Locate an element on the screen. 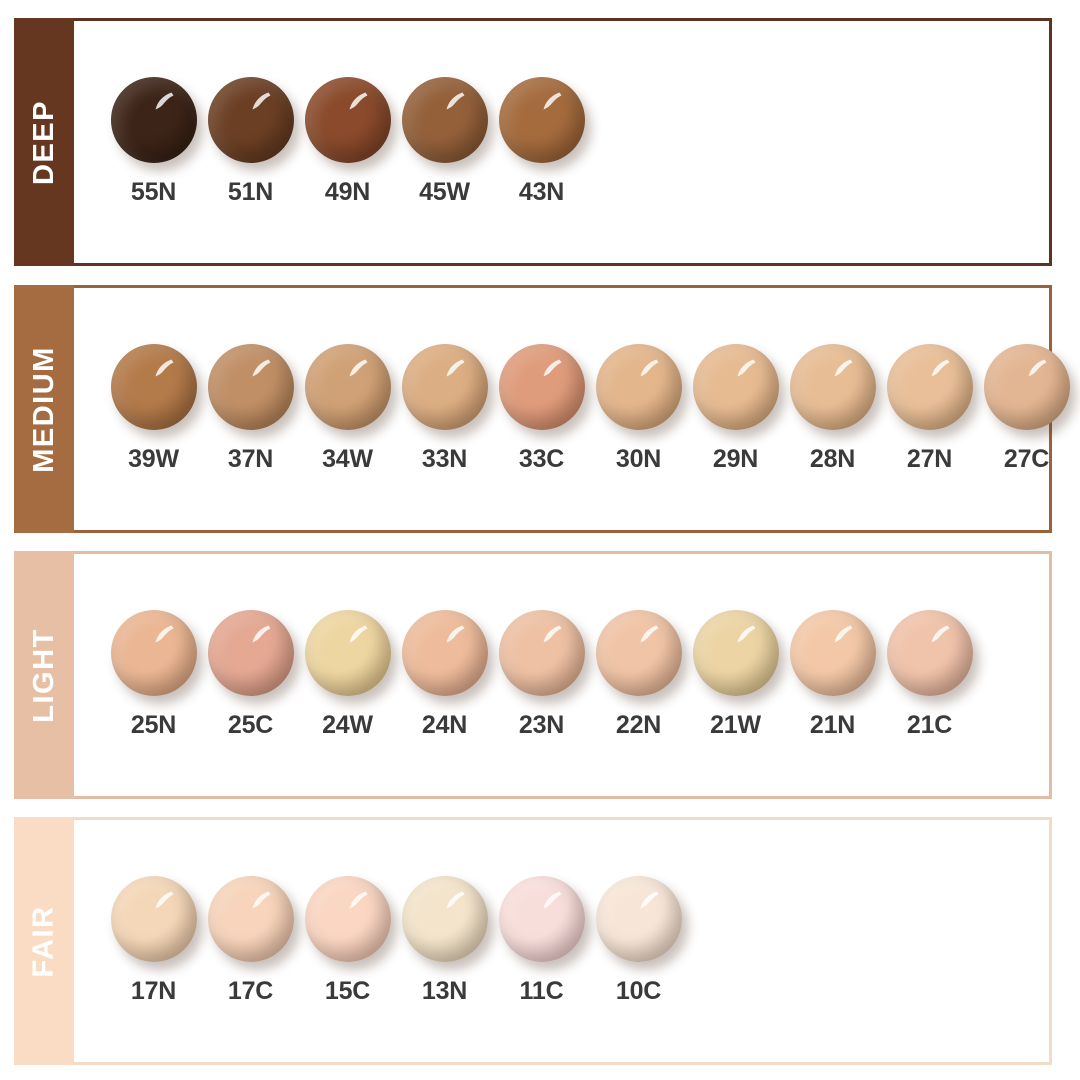 The image size is (1080, 1080). shade-code-label: 27C is located at coordinates (1026, 459).